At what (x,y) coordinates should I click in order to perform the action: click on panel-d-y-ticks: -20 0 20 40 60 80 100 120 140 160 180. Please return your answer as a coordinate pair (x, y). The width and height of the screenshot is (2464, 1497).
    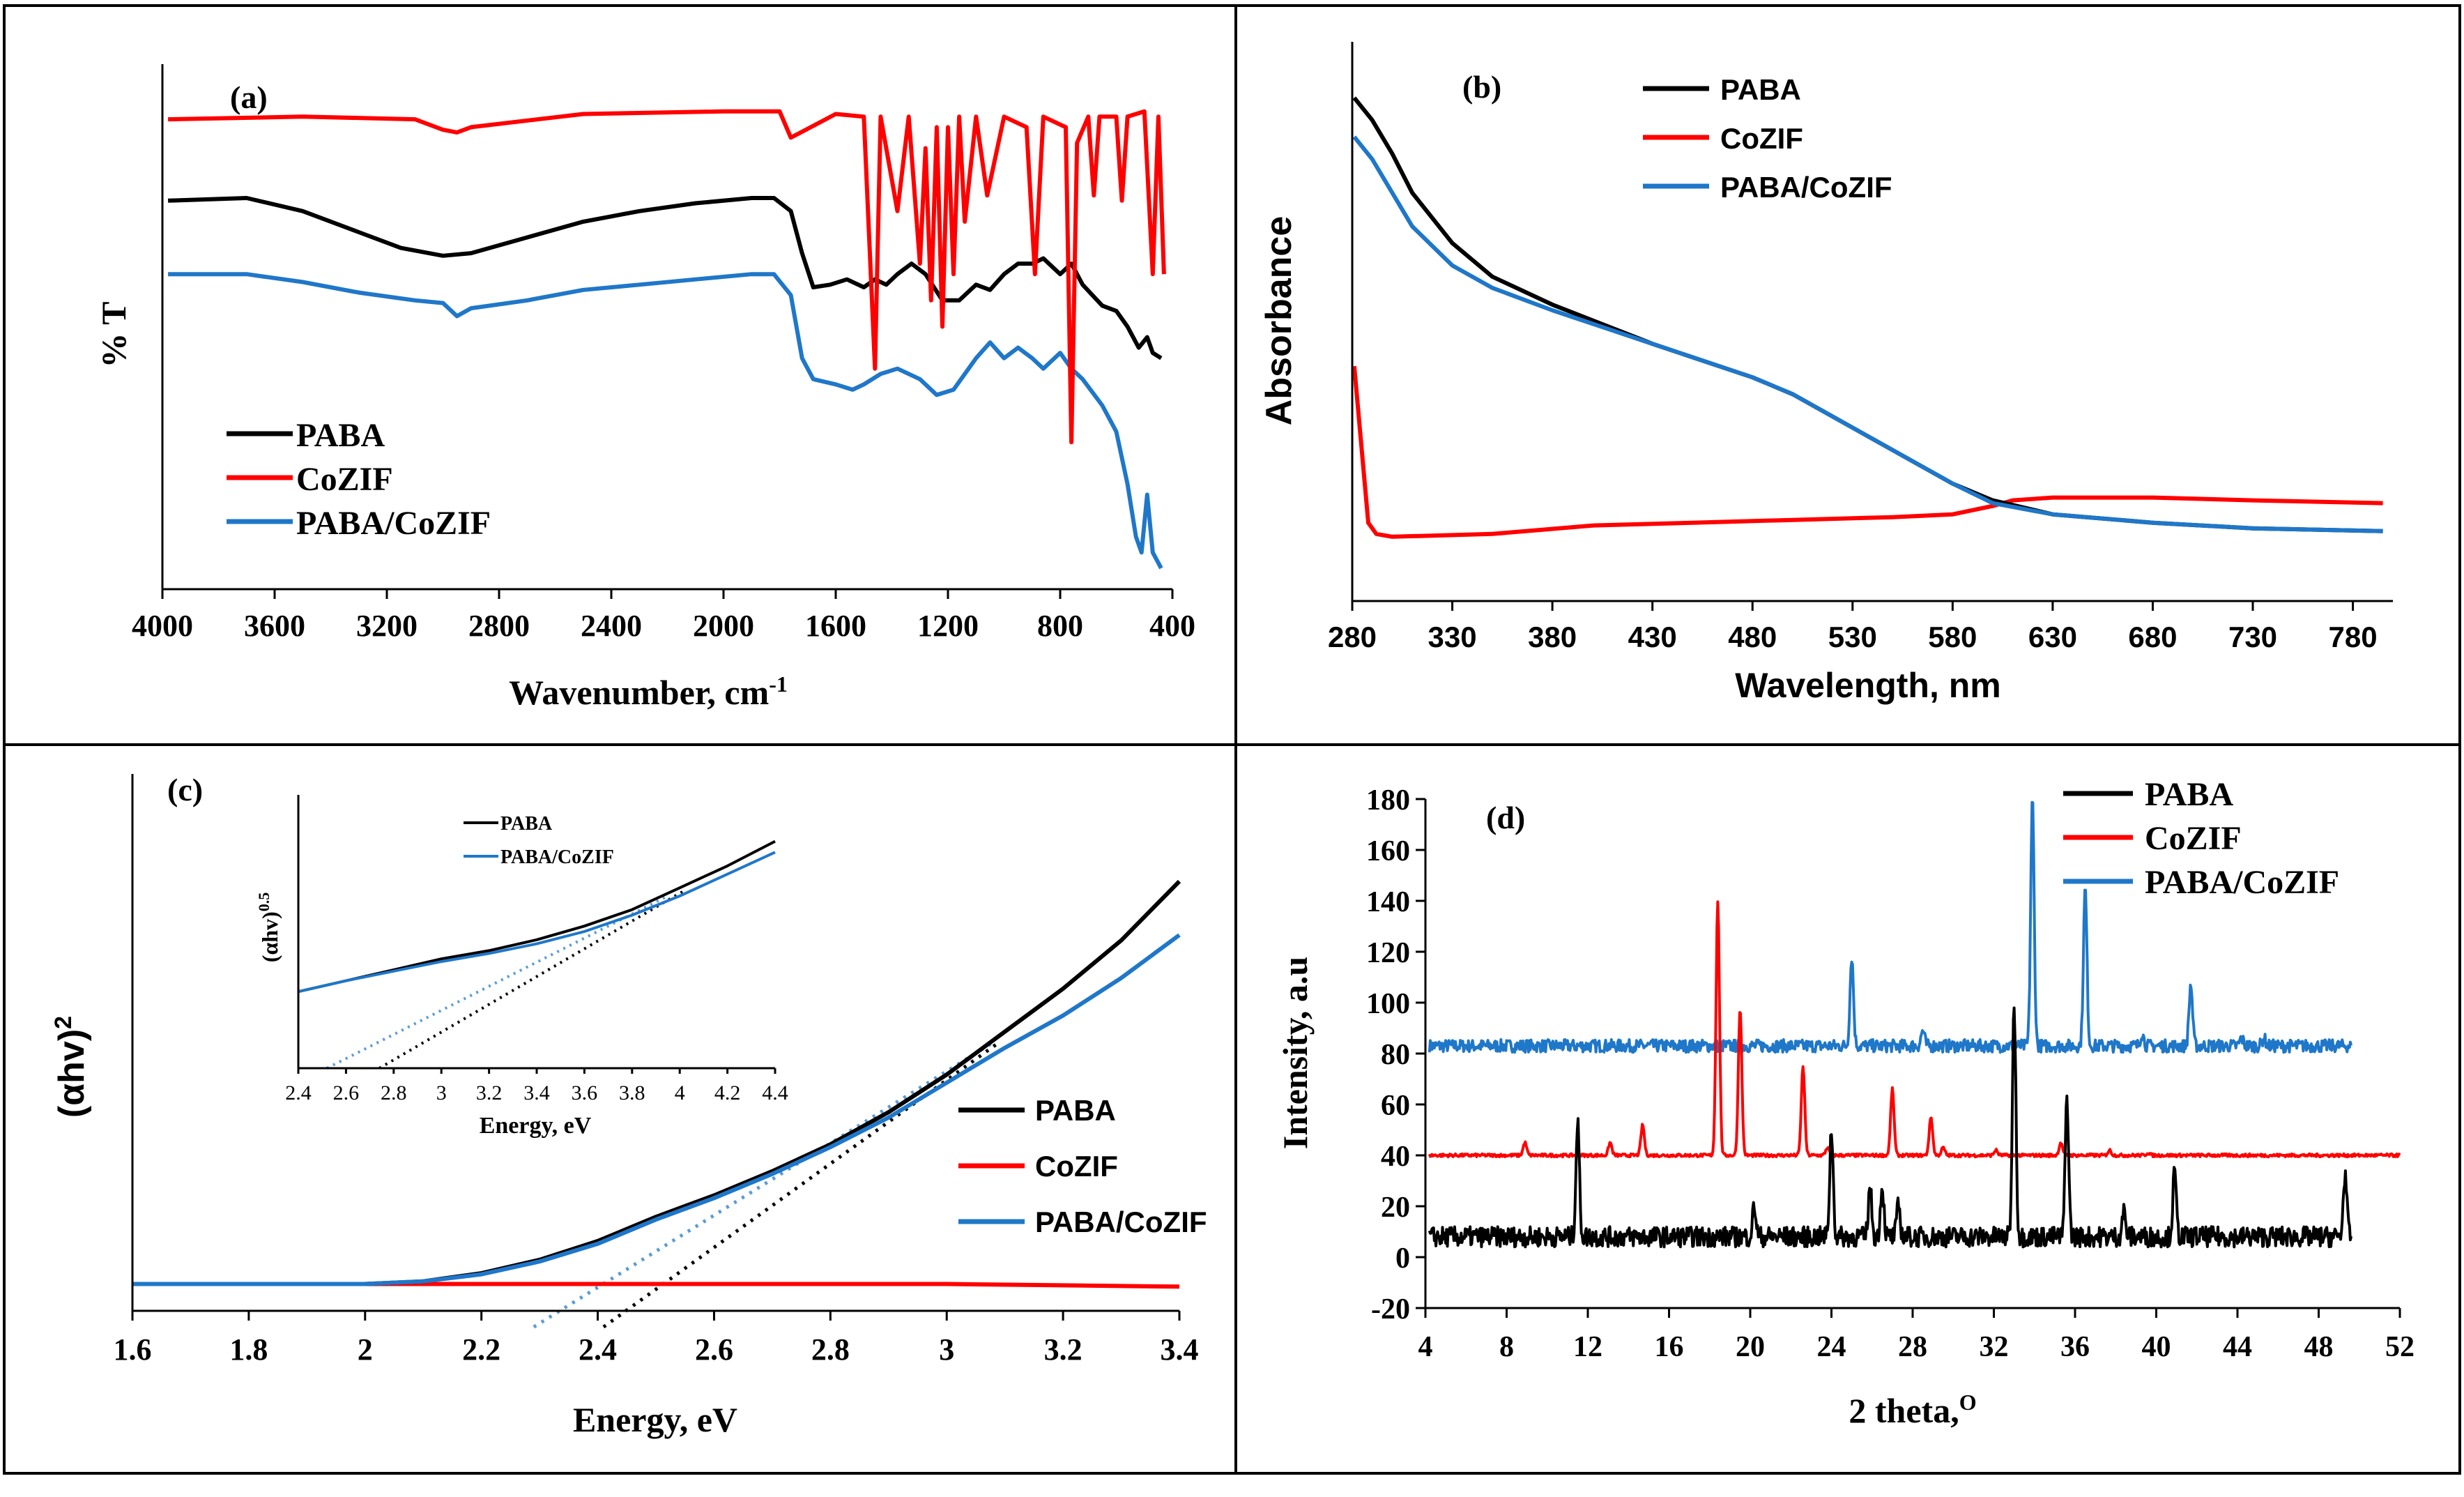
    Looking at the image, I should click on (1395, 1054).